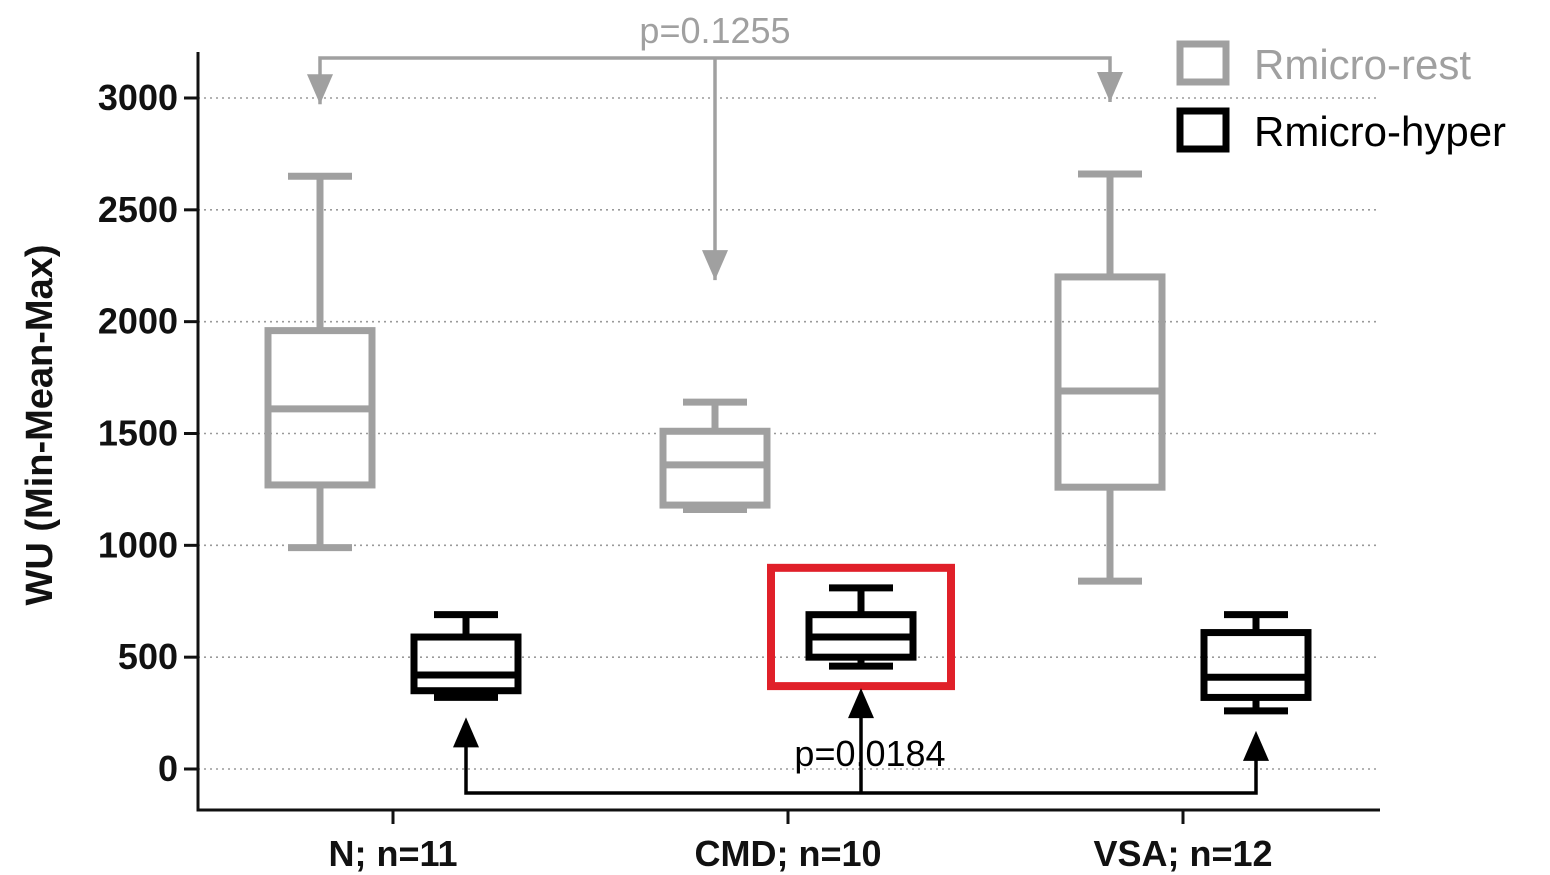  What do you see at coordinates (1362, 64) in the screenshot?
I see `legend-label: Rmicro-rest` at bounding box center [1362, 64].